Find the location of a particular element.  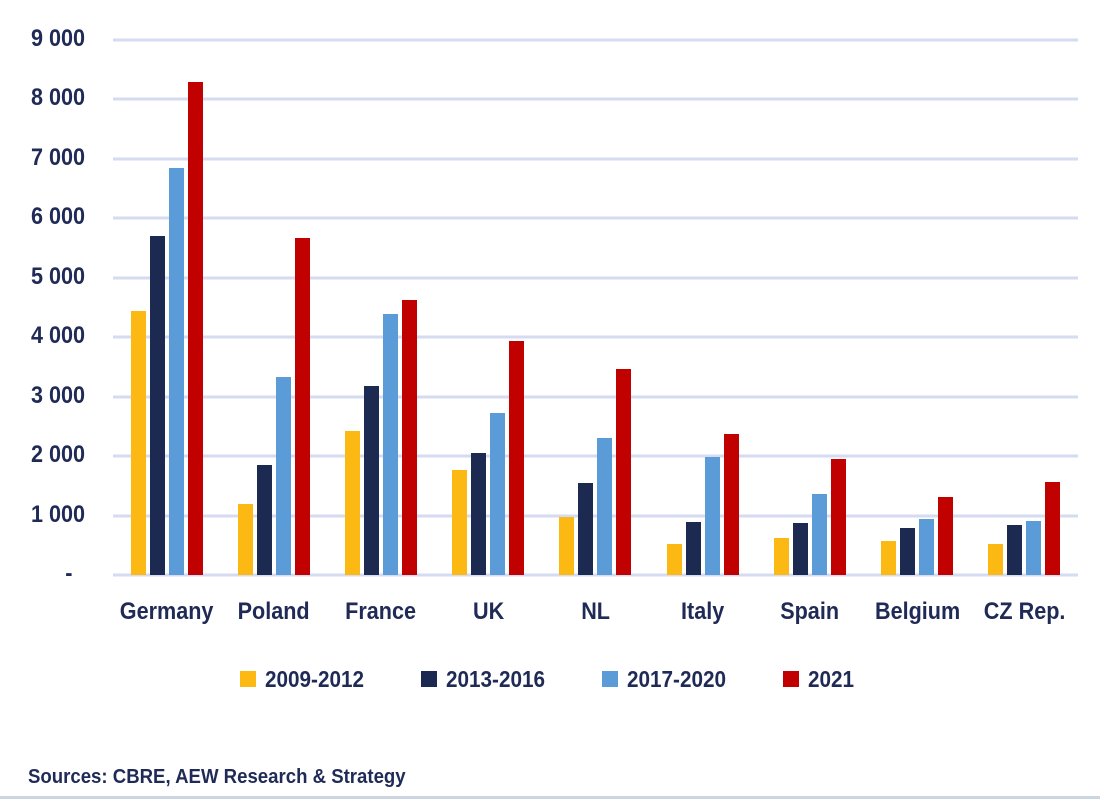

y-axis-tick-label: 1 000 is located at coordinates (57, 514).